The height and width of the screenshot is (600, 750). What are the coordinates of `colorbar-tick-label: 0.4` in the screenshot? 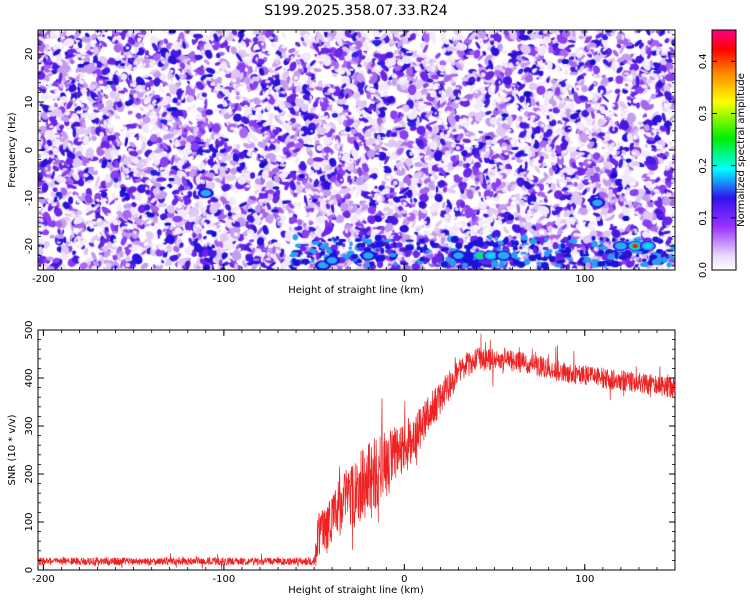 It's located at (703, 61).